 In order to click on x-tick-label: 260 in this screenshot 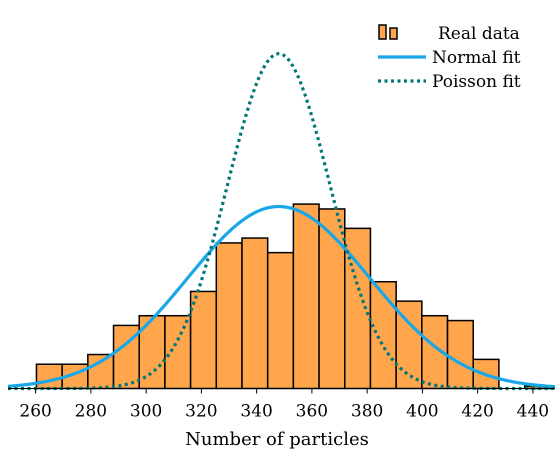, I will do `click(35, 412)`.